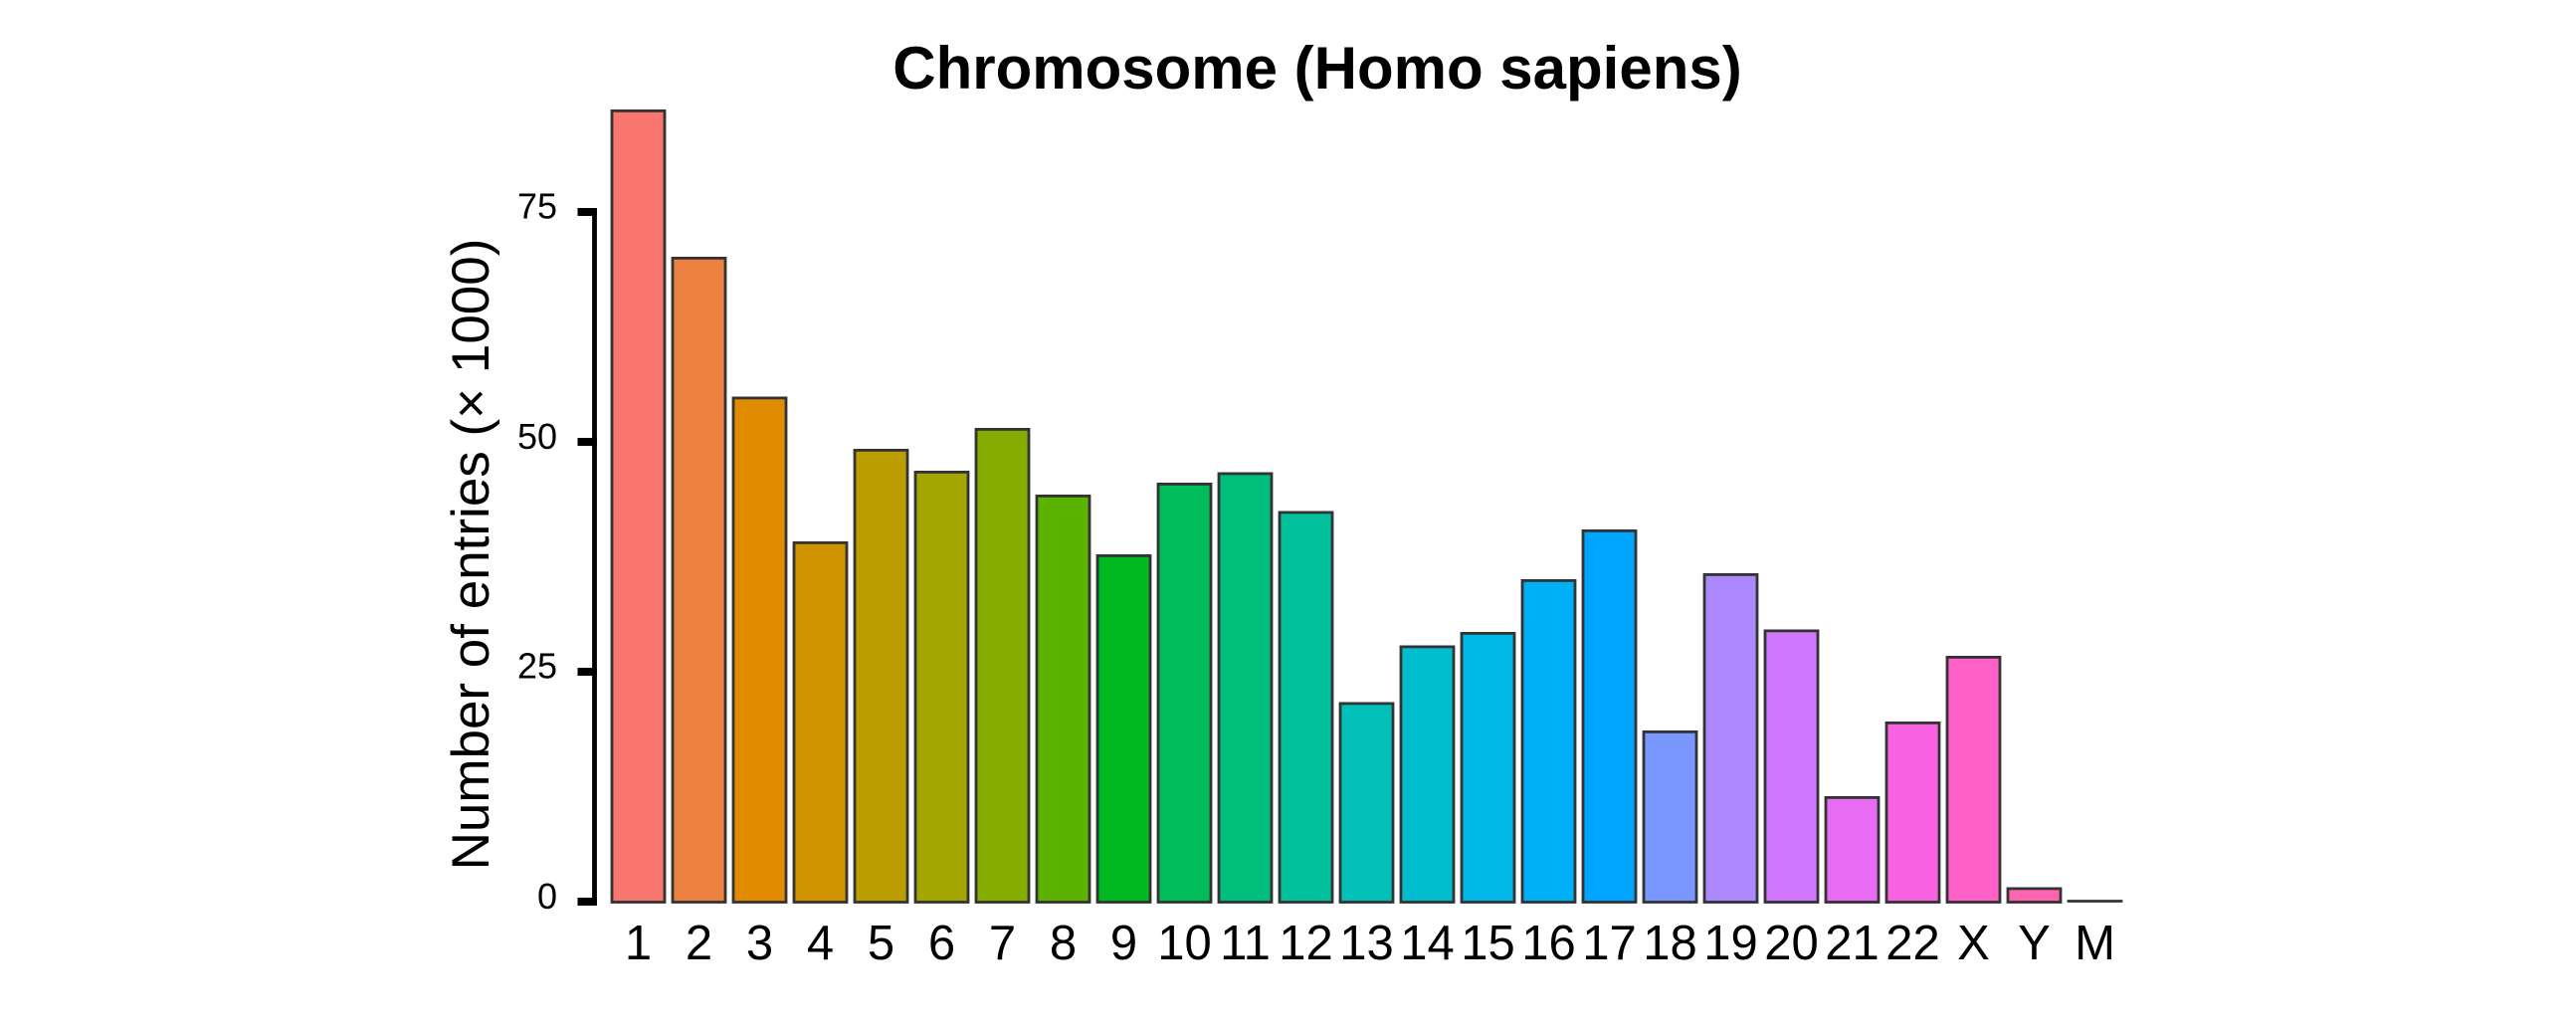  What do you see at coordinates (1063, 943) in the screenshot?
I see `svg-text: 8` at bounding box center [1063, 943].